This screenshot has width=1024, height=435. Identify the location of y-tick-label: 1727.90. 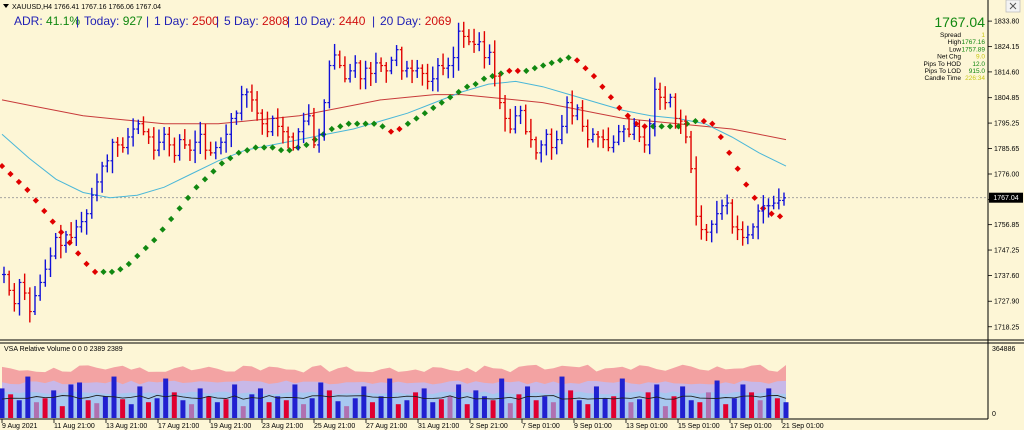
(1006, 302).